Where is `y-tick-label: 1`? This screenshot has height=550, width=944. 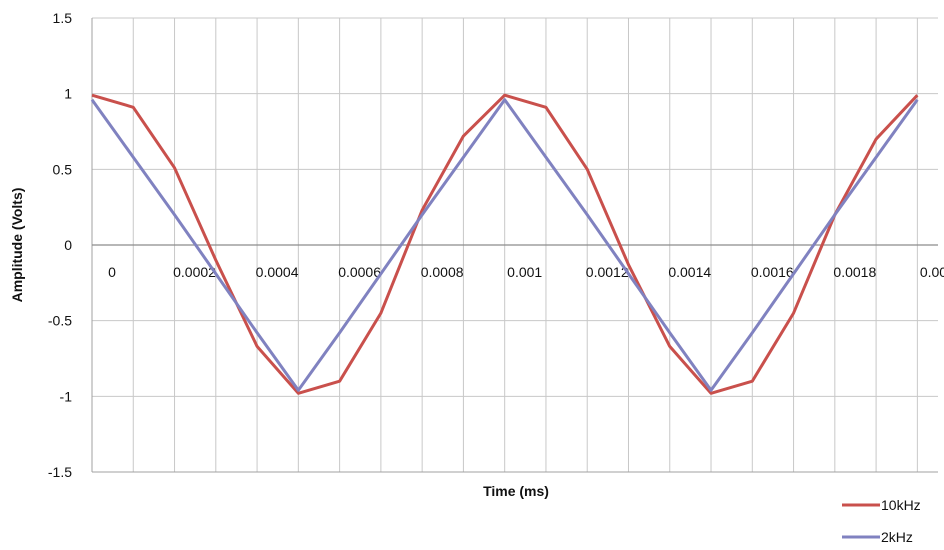
y-tick-label: 1 is located at coordinates (68, 94).